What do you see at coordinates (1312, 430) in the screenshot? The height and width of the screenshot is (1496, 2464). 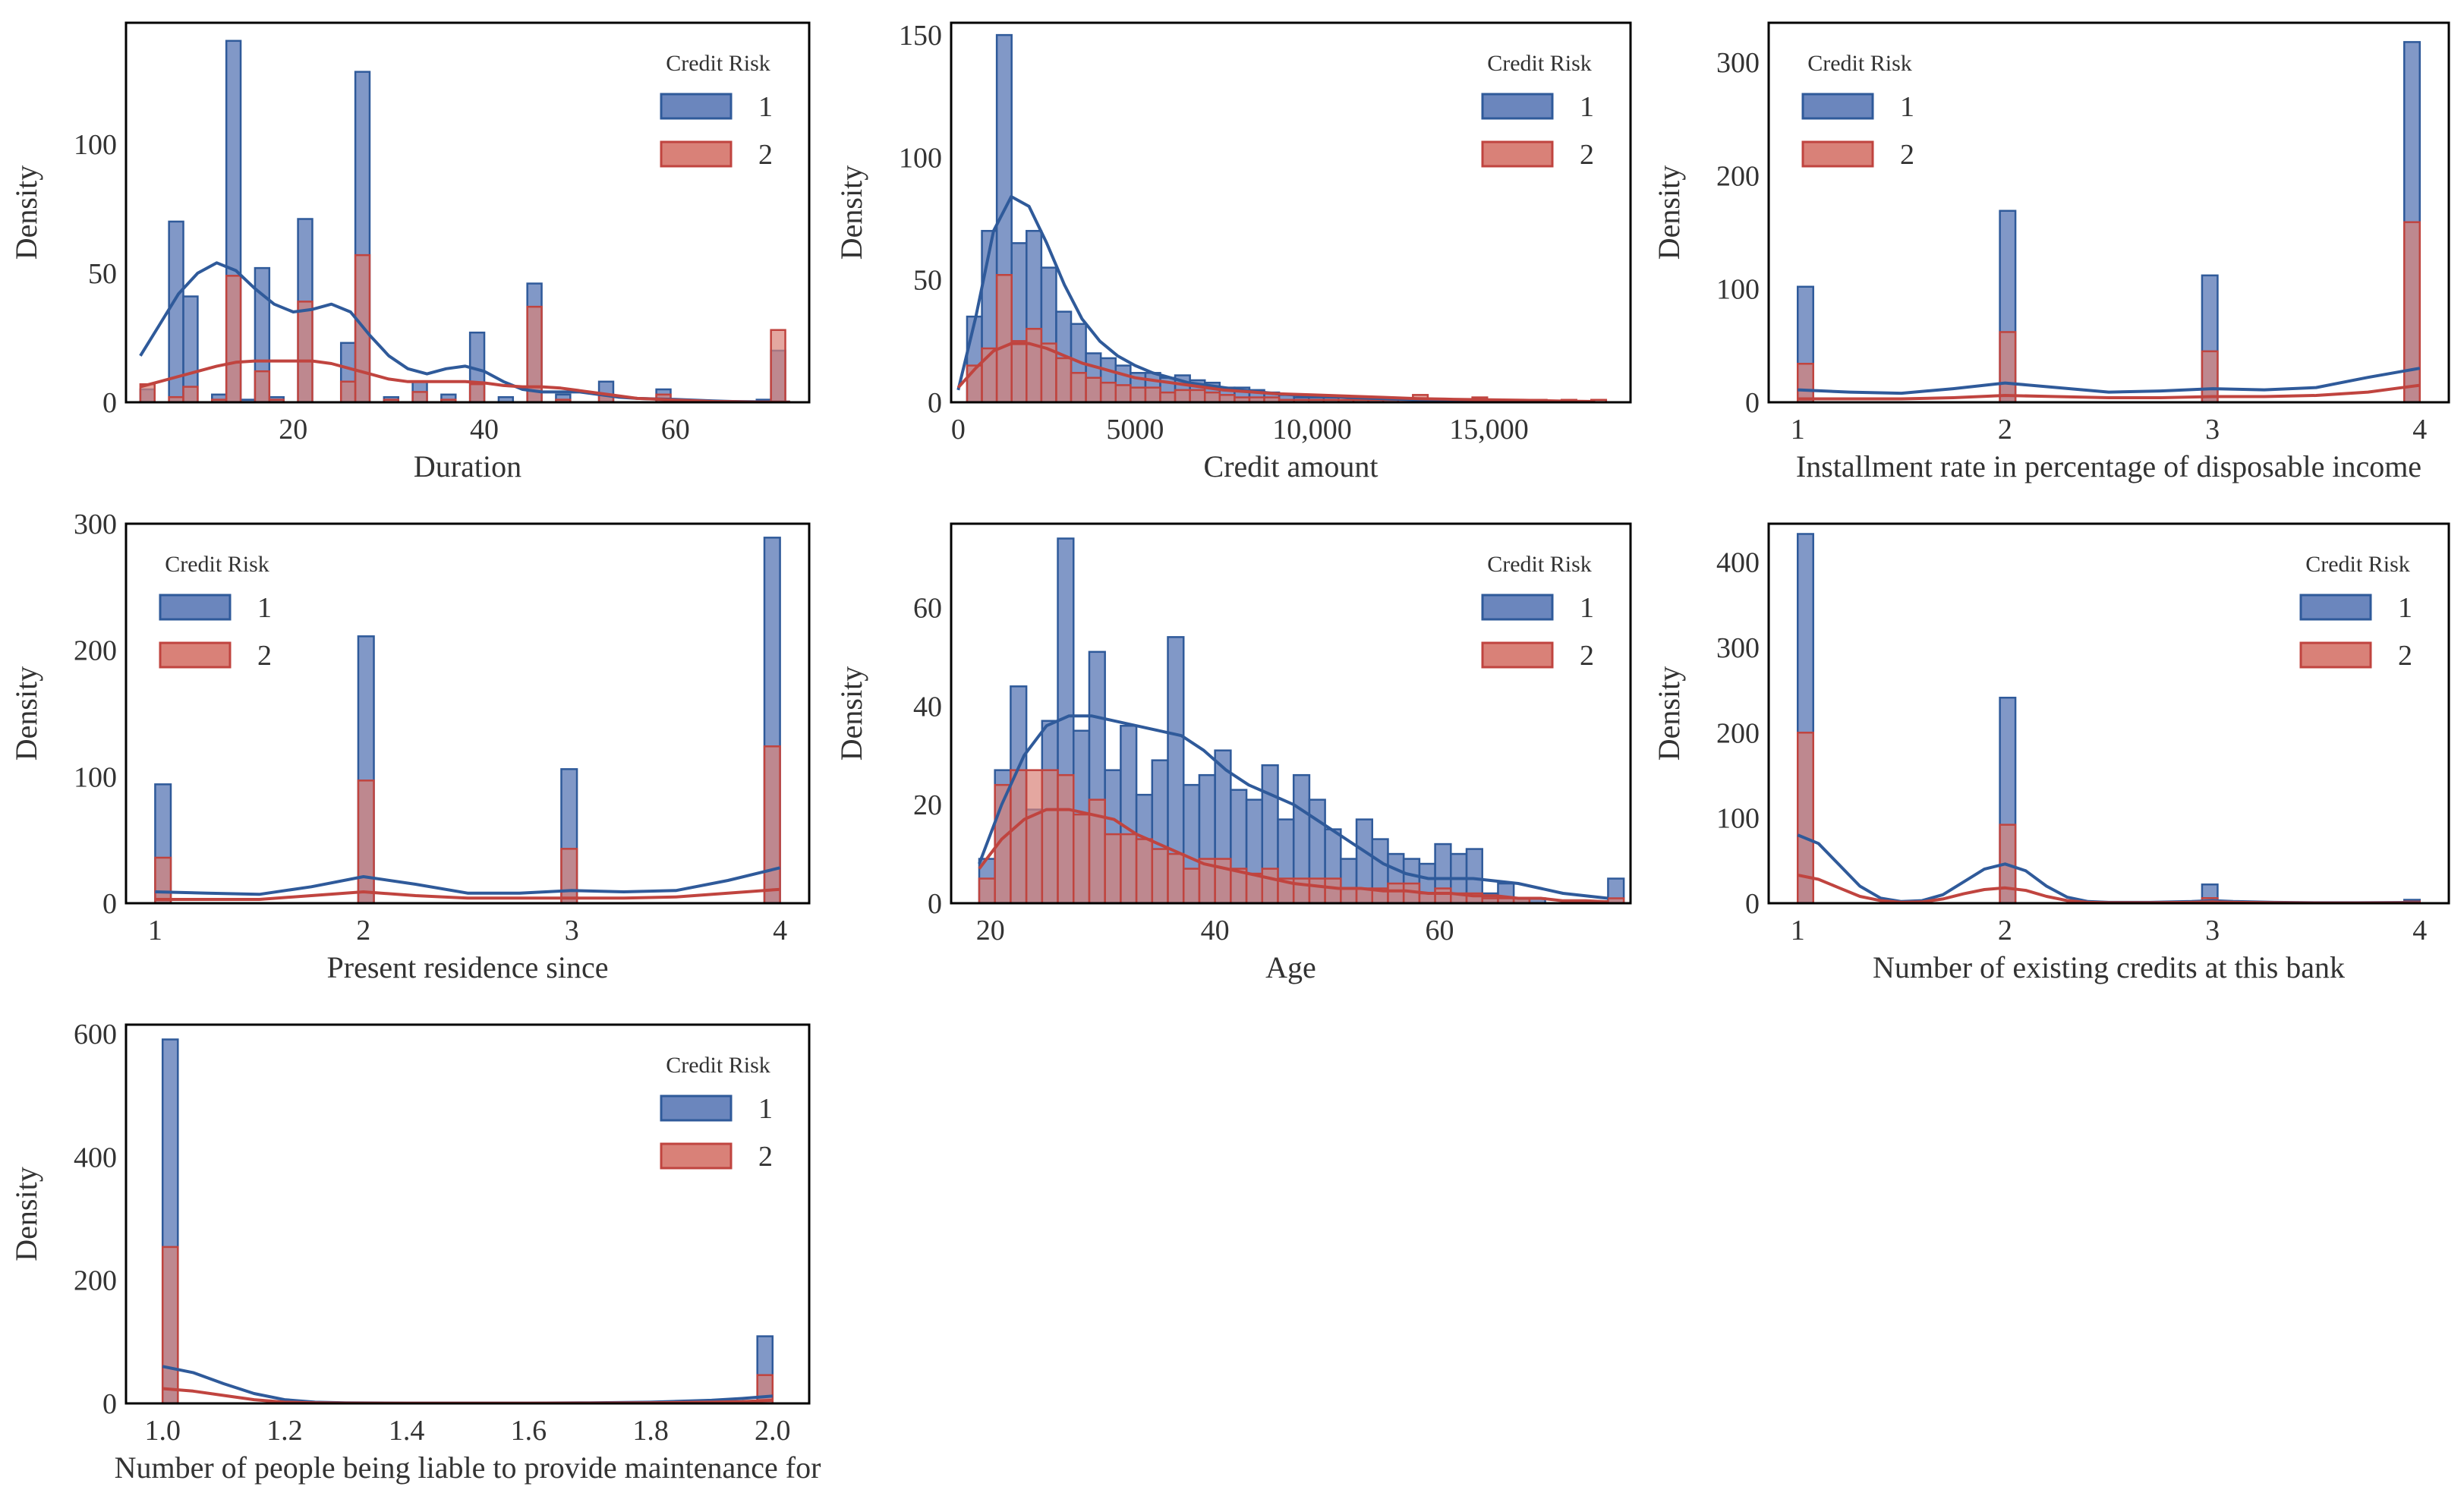 I see `x-tick-label: 10,000` at bounding box center [1312, 430].